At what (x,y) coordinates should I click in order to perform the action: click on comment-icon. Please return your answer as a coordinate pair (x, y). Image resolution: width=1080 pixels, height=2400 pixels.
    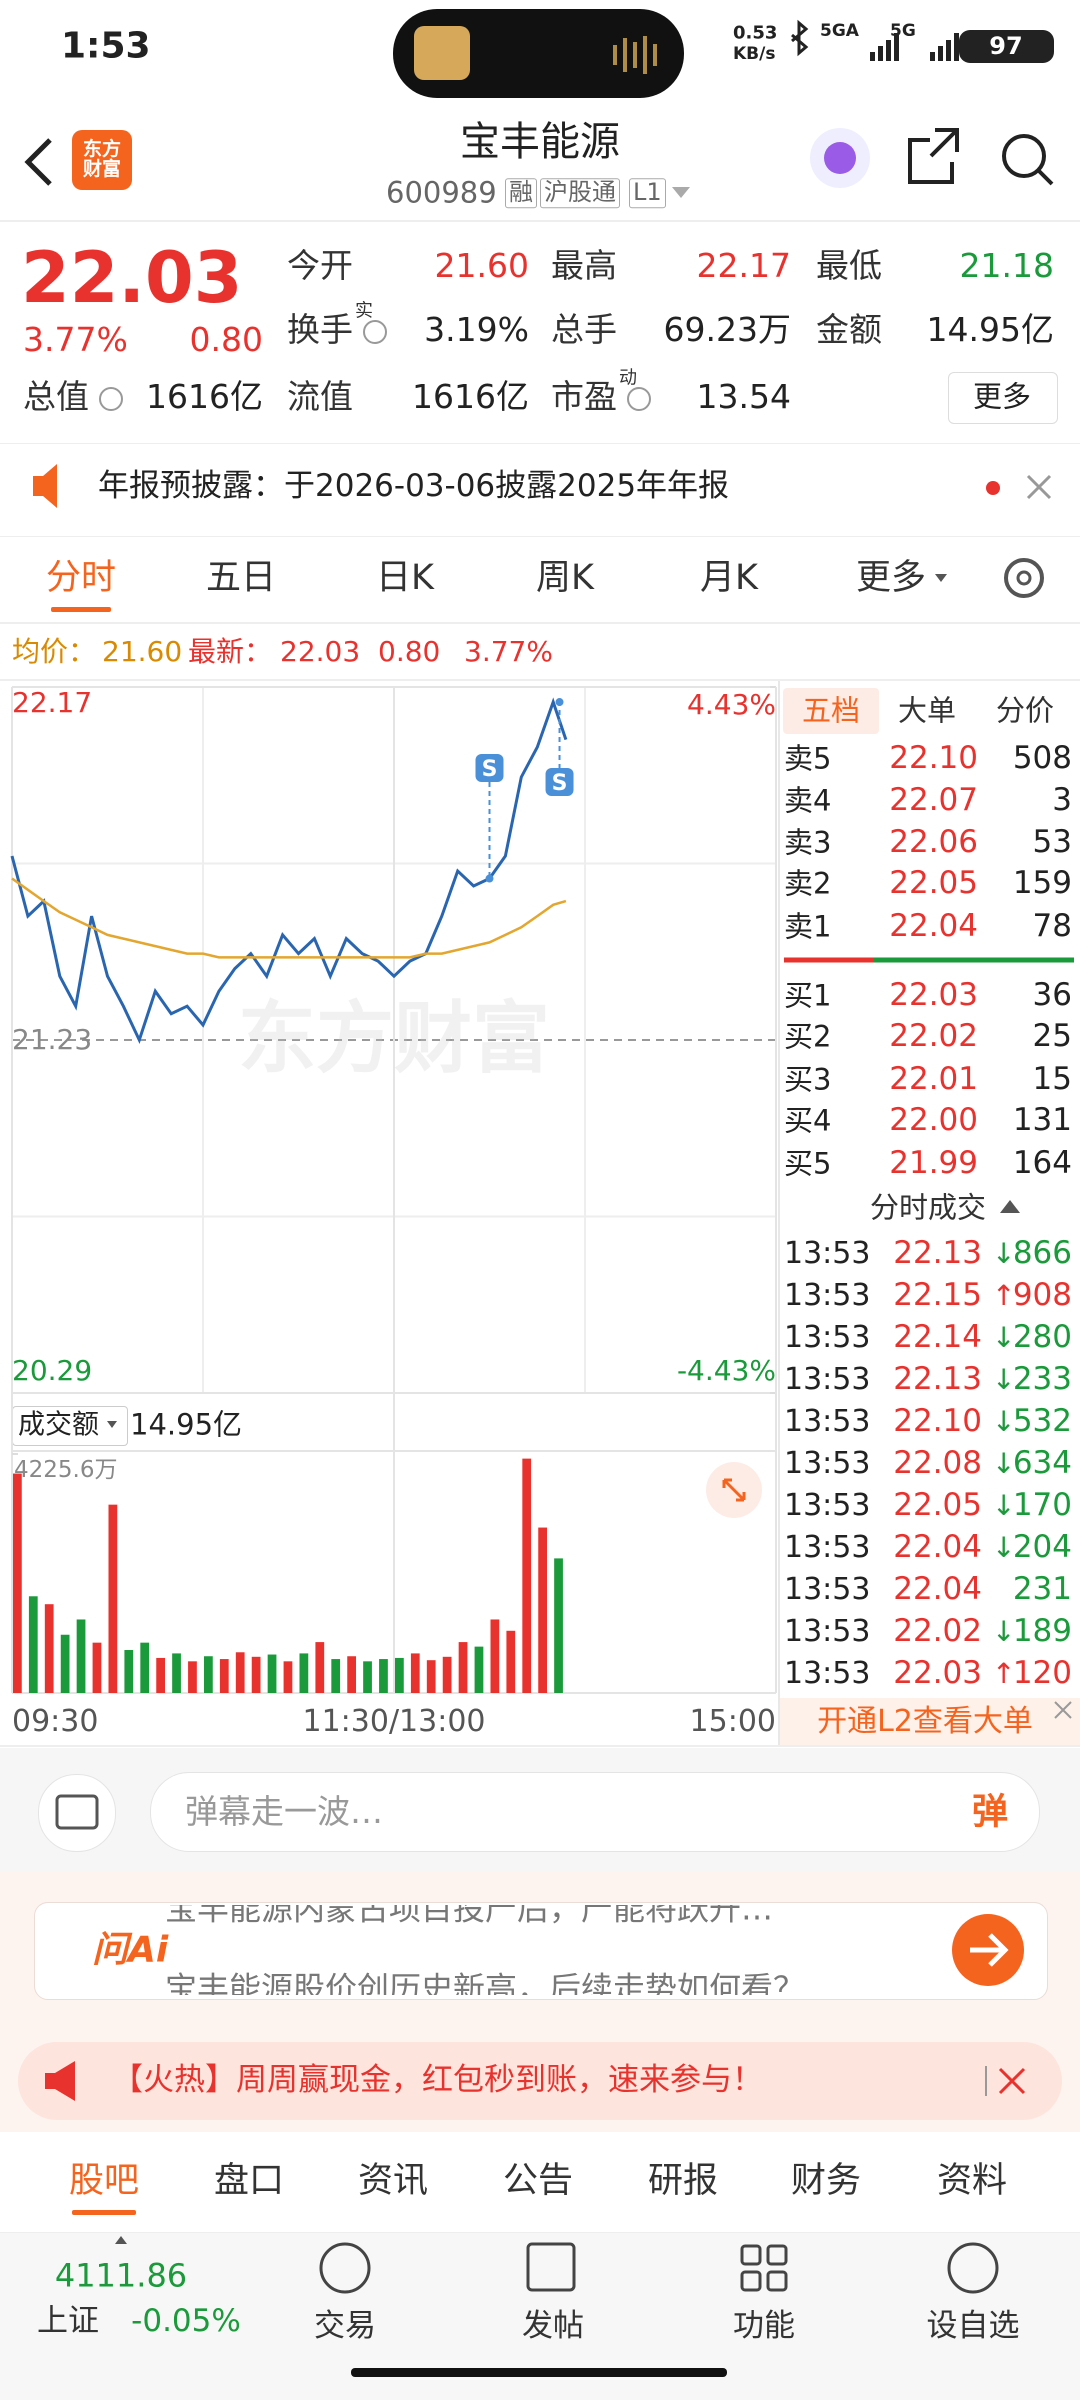
    Looking at the image, I should click on (77, 1813).